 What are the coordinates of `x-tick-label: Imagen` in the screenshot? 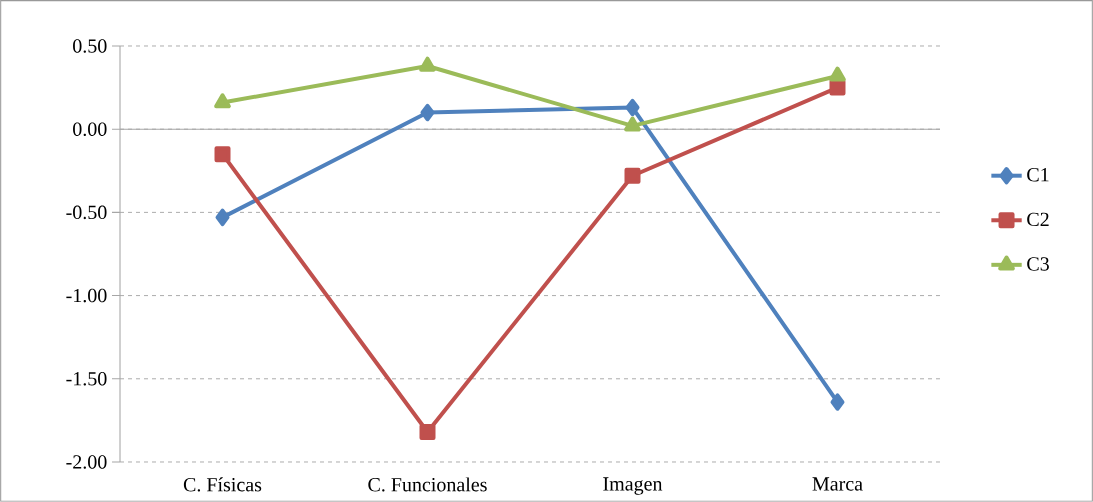 It's located at (633, 486).